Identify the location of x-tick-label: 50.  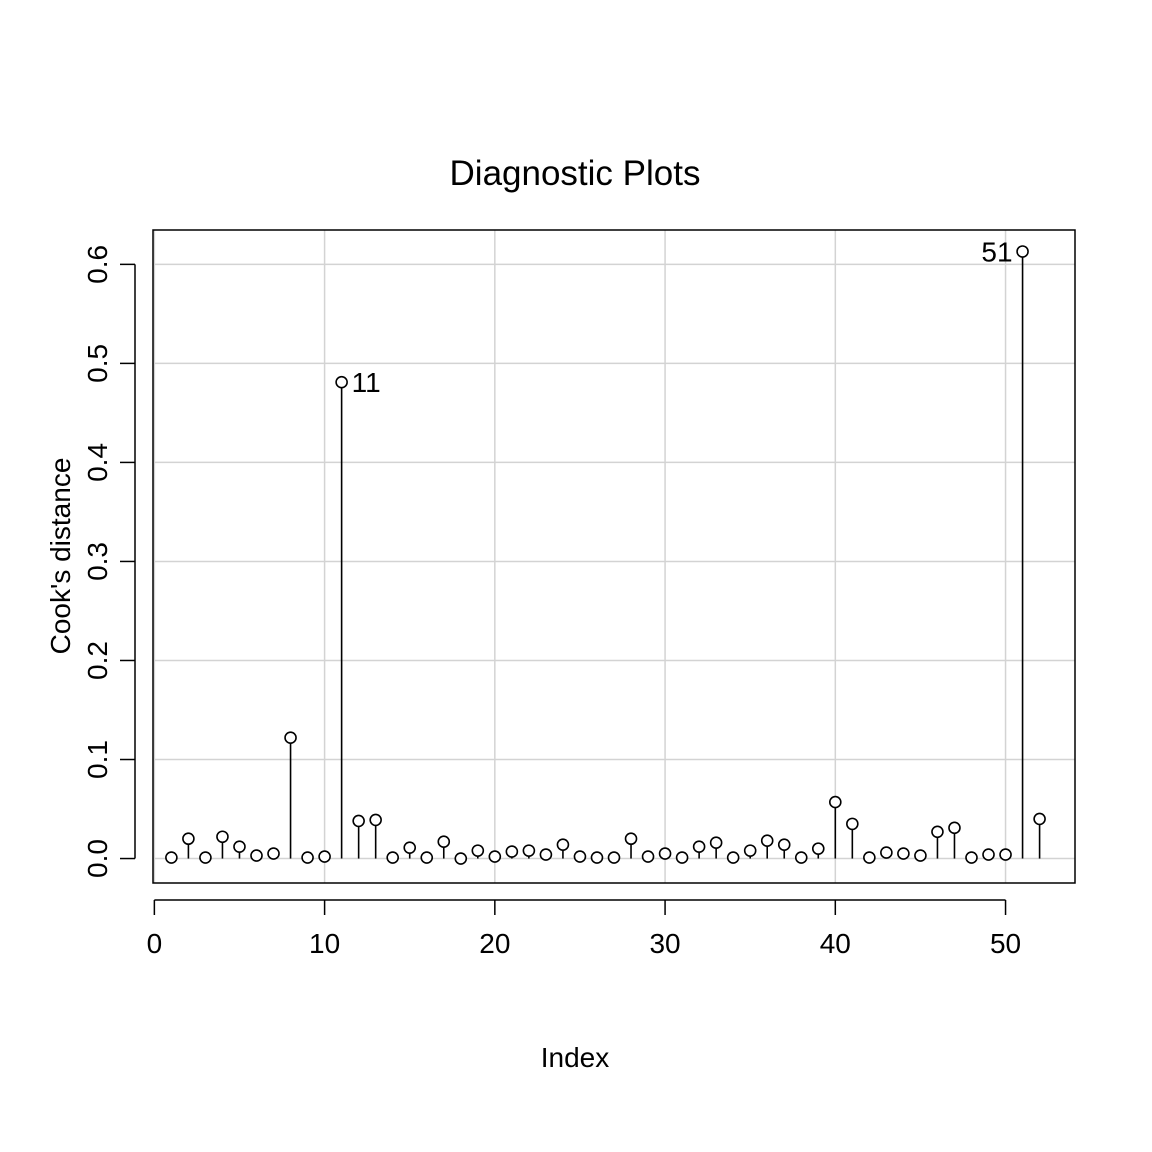
(1005, 943).